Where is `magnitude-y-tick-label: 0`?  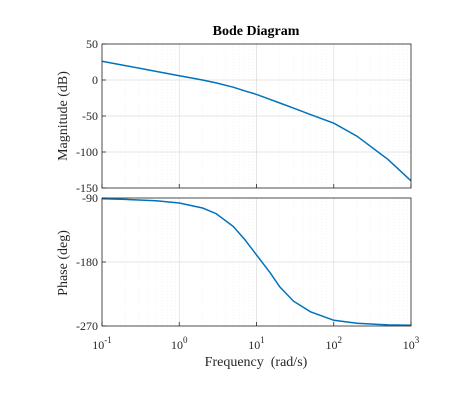 magnitude-y-tick-label: 0 is located at coordinates (95, 80).